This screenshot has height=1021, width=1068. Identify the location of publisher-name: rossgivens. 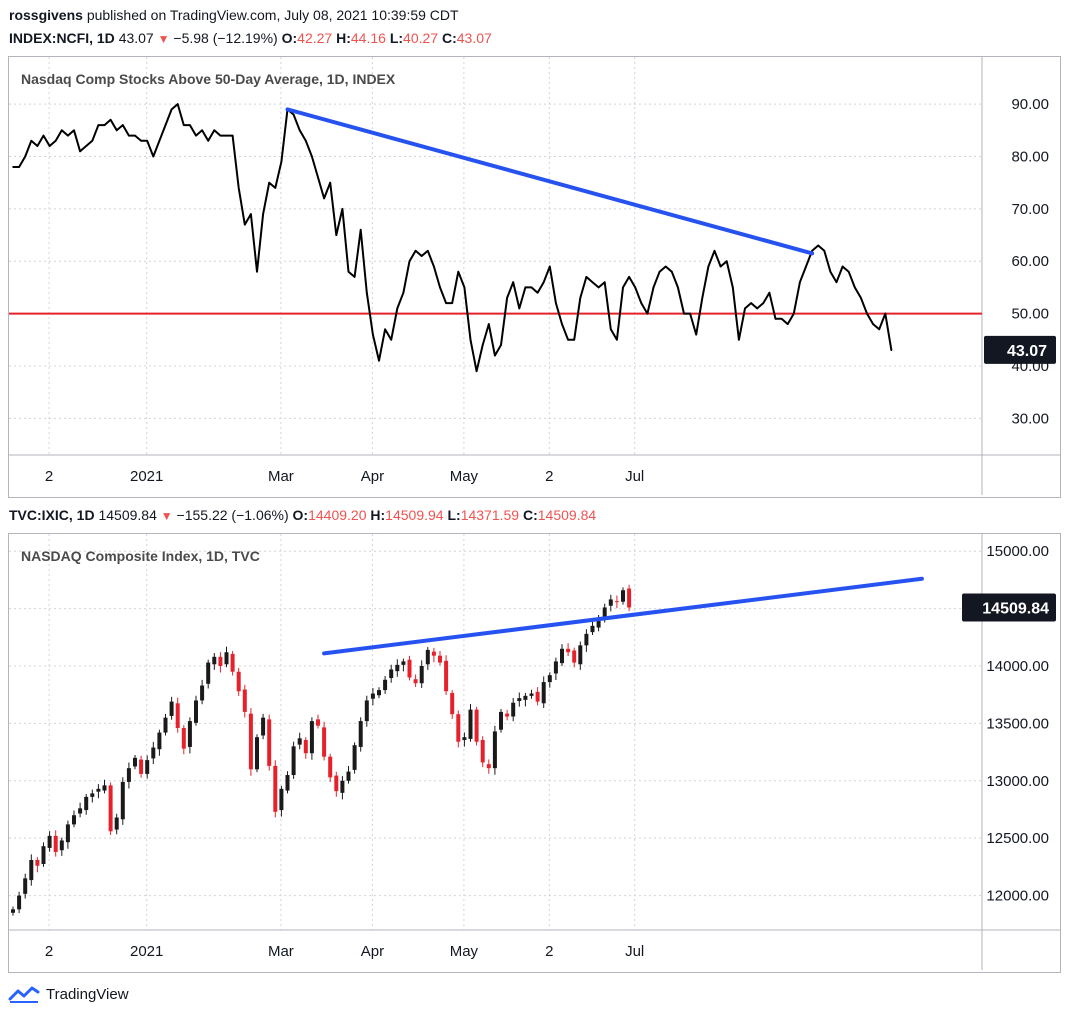
(46, 15).